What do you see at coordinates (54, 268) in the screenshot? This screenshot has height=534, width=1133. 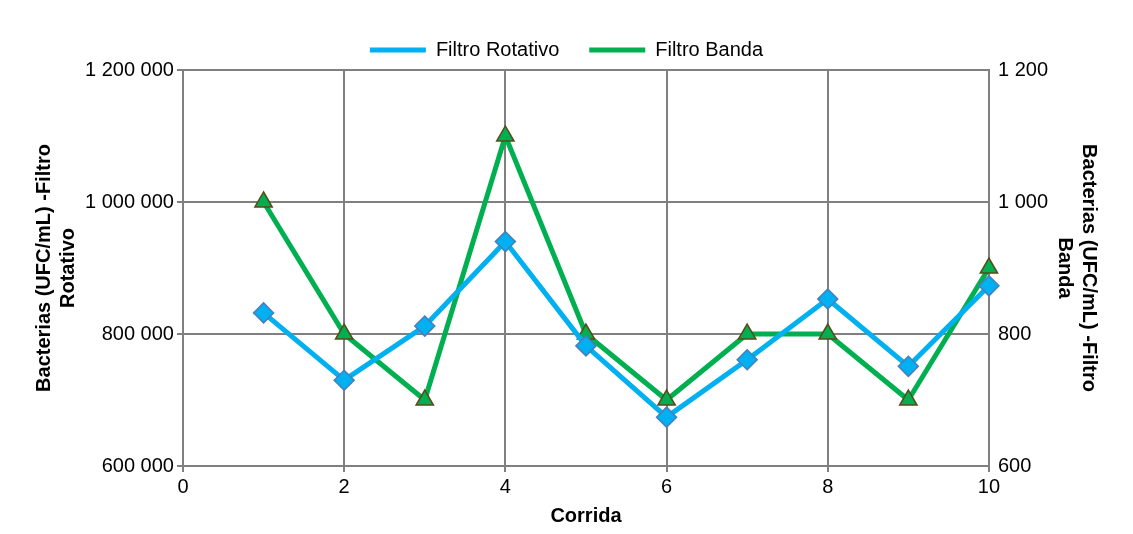 I see `y-axis-title: Bacterias (UFC/mL) -Filtro Rotativo` at bounding box center [54, 268].